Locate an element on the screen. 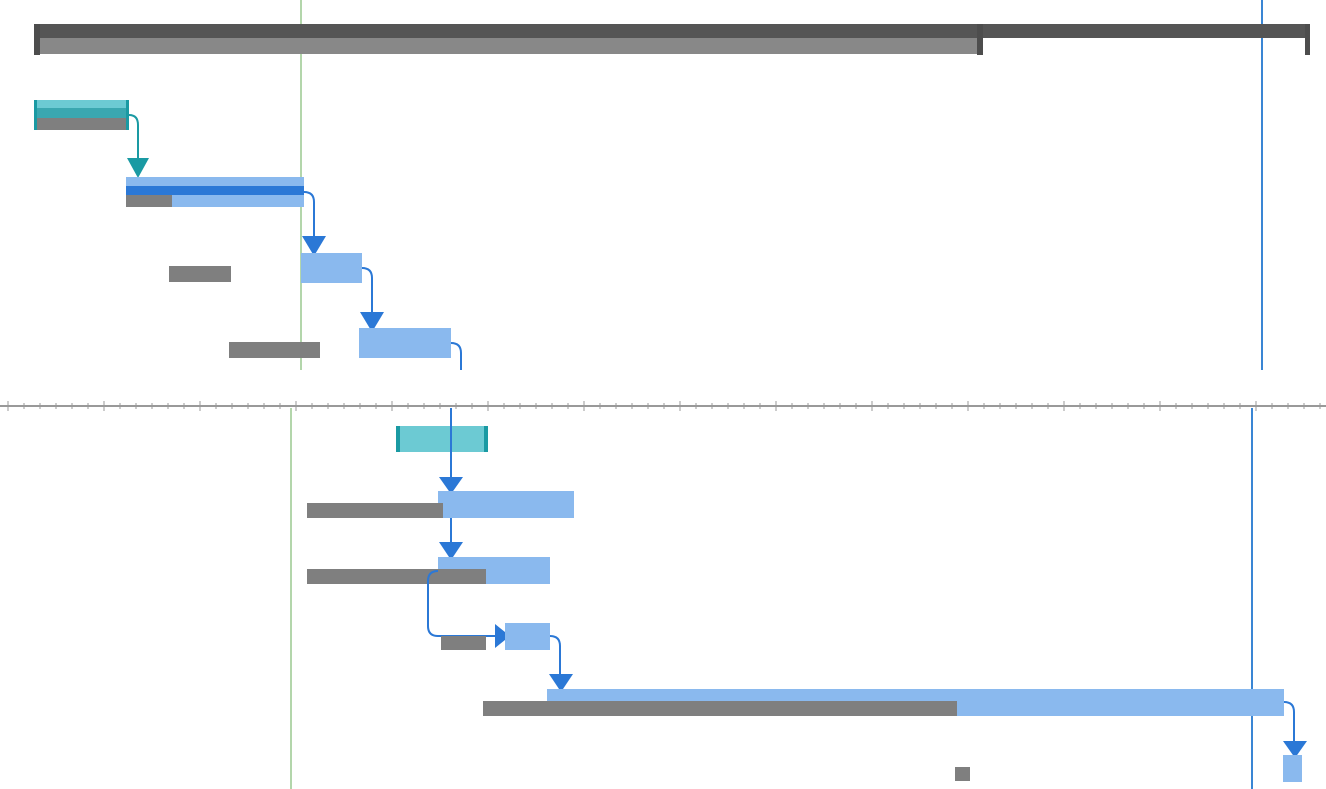 Image resolution: width=1326 pixels, height=789 pixels. task-1-progress is located at coordinates (81, 114).